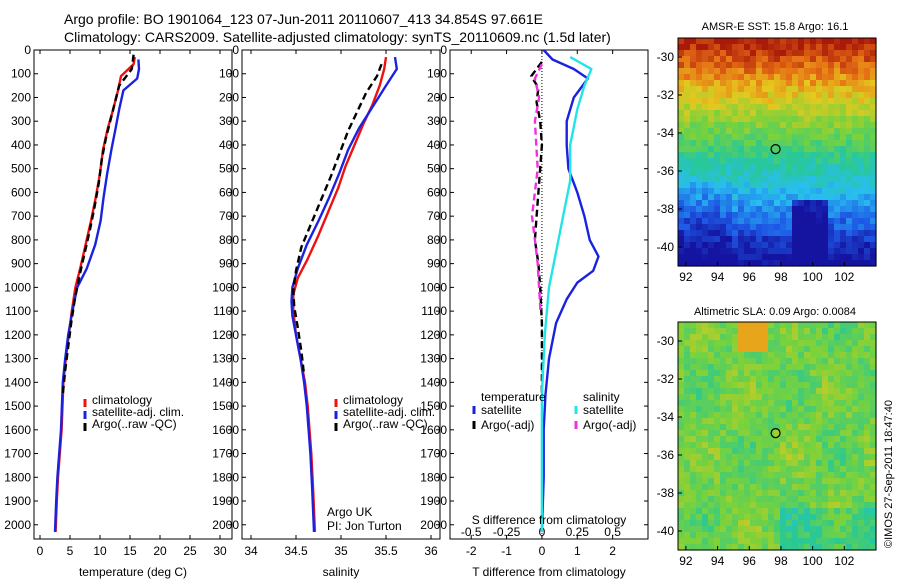 Image resolution: width=900 pixels, height=580 pixels. What do you see at coordinates (160, 551) in the screenshot?
I see `x-tick-label: 20` at bounding box center [160, 551].